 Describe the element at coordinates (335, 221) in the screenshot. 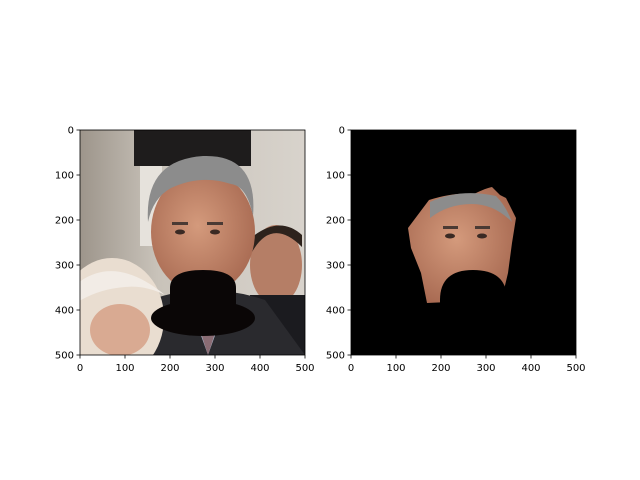

I see `masked-y-tick-label: 200` at that location.